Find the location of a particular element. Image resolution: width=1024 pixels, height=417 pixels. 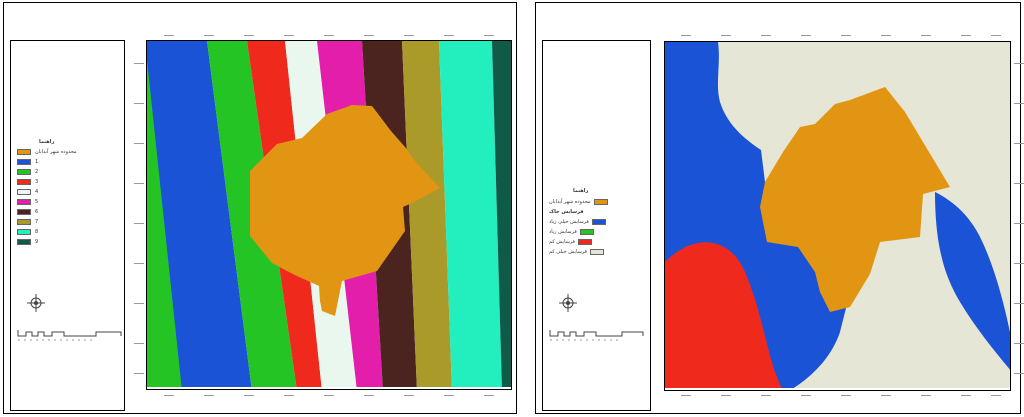

legend-label: 9 is located at coordinates (37, 242).